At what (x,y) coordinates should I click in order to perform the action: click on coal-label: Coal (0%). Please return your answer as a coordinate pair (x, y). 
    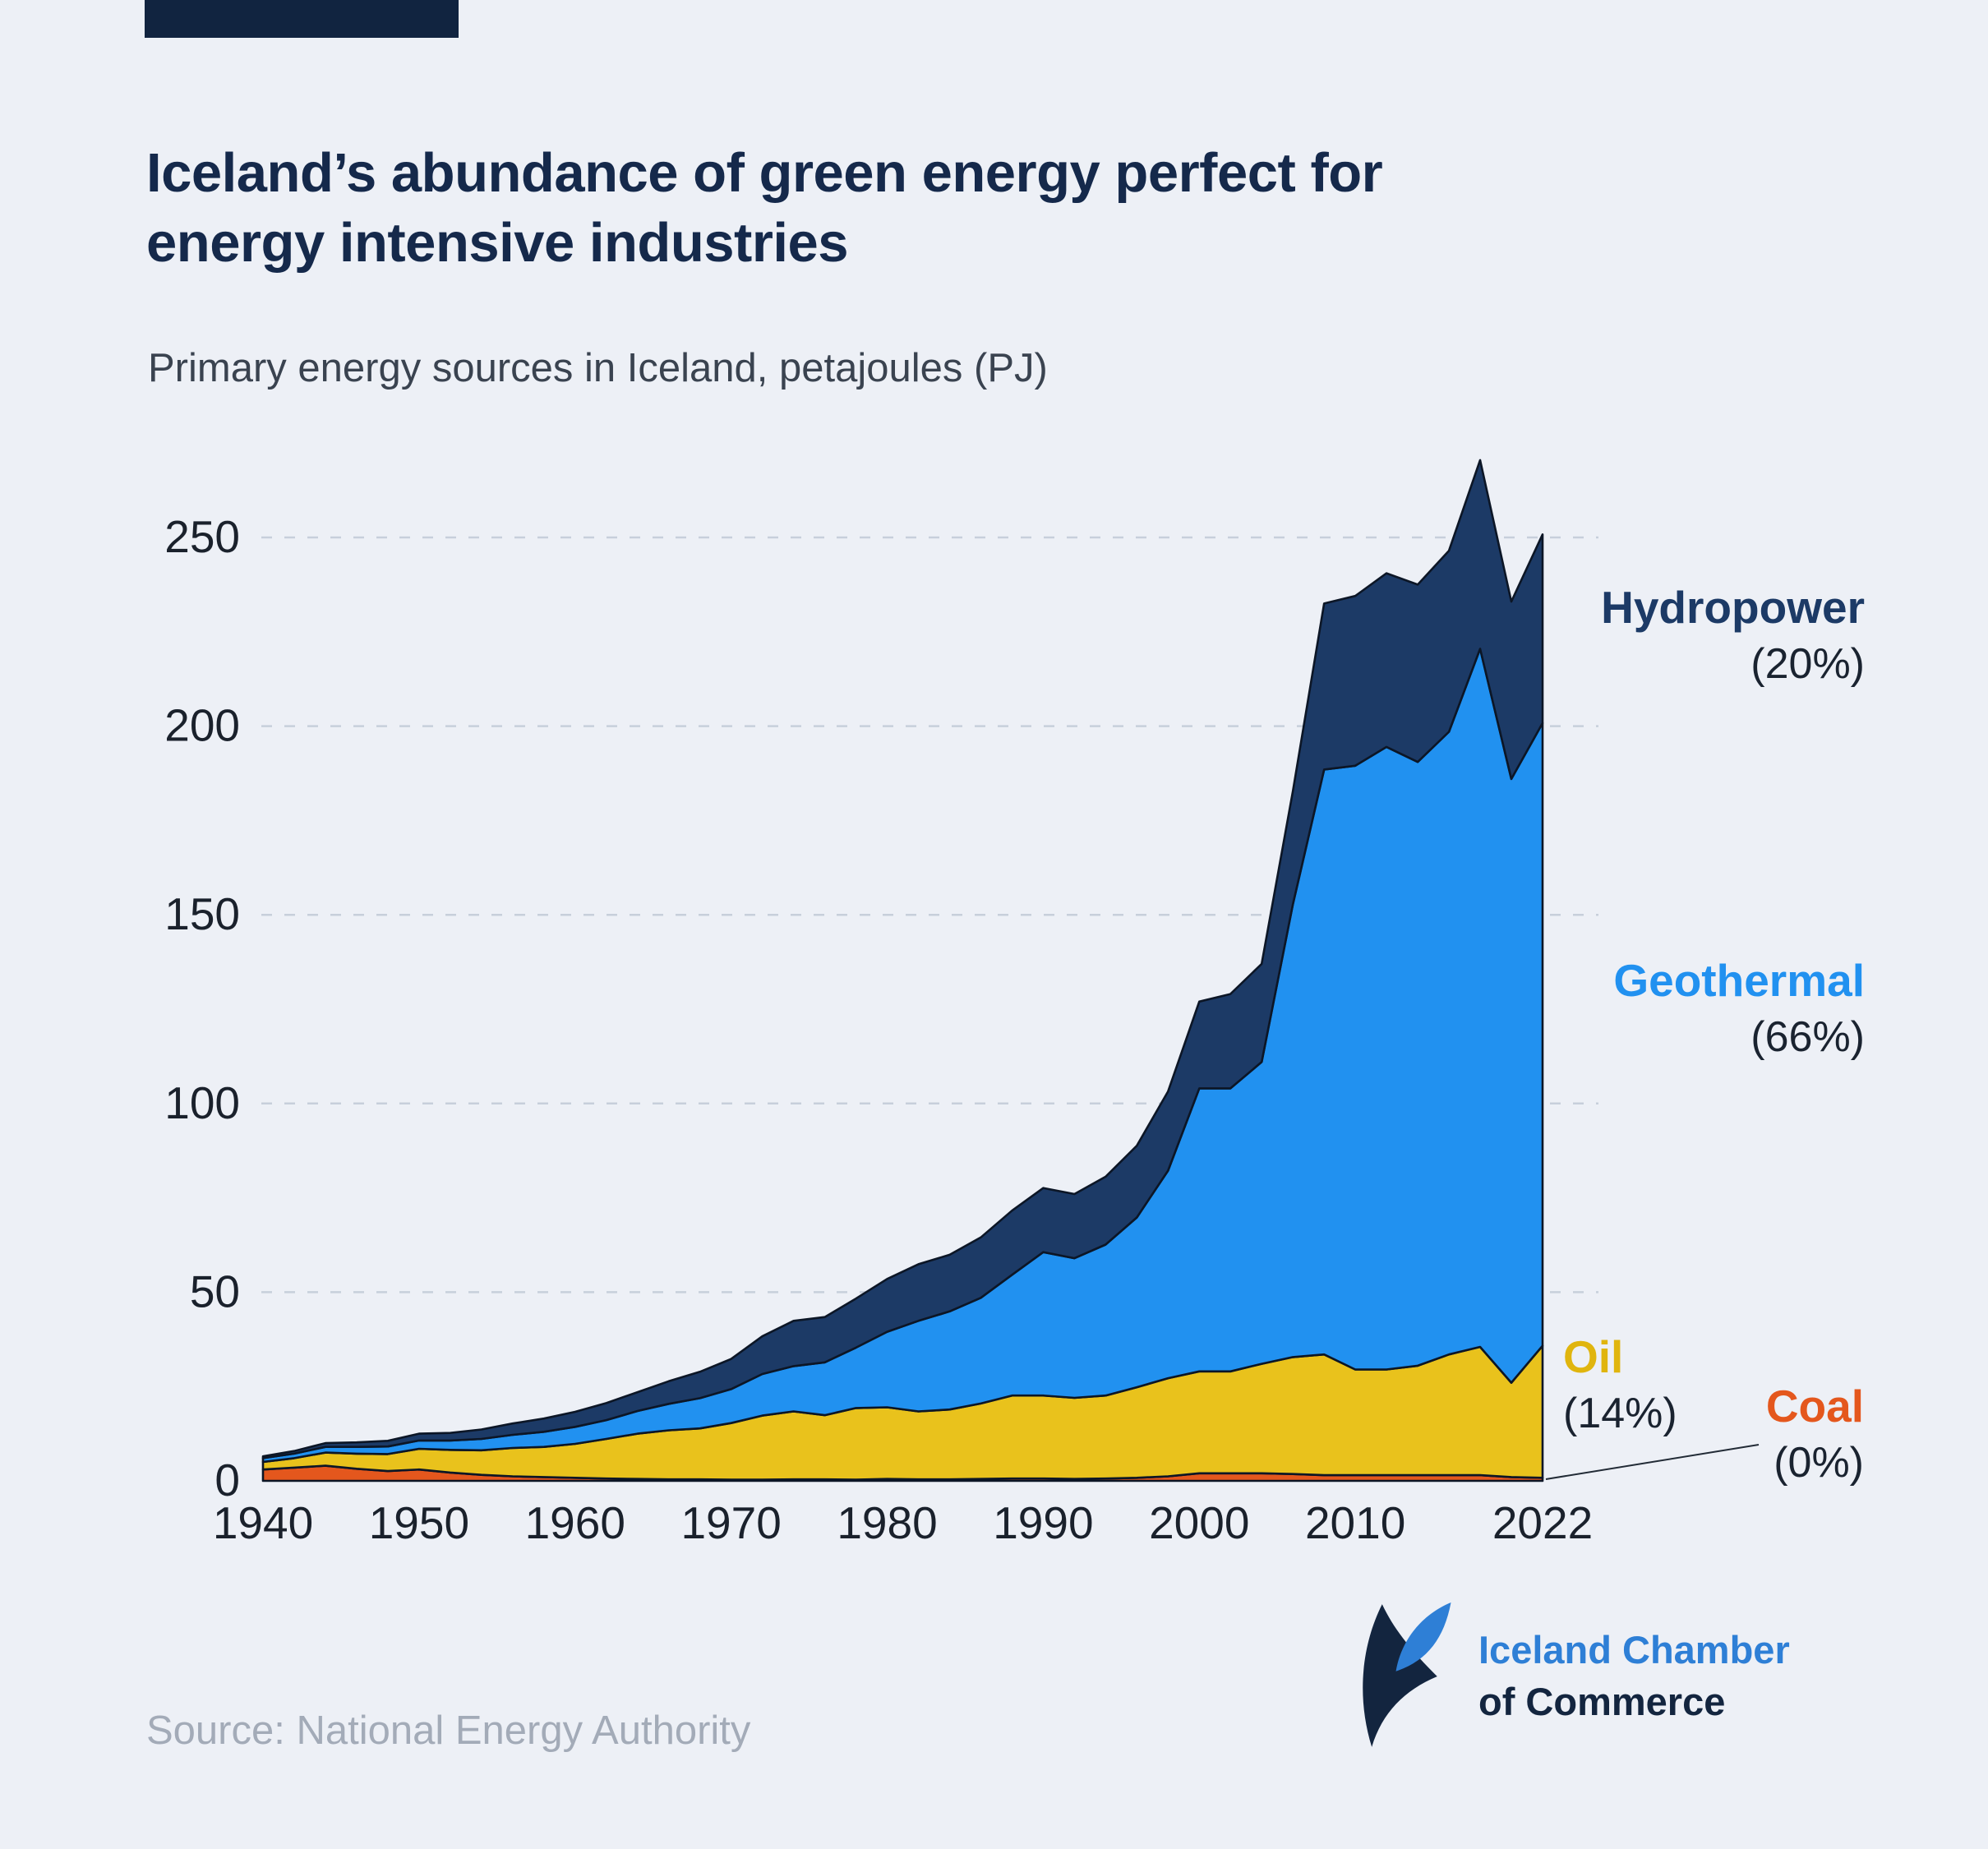
    Looking at the image, I should click on (1815, 1435).